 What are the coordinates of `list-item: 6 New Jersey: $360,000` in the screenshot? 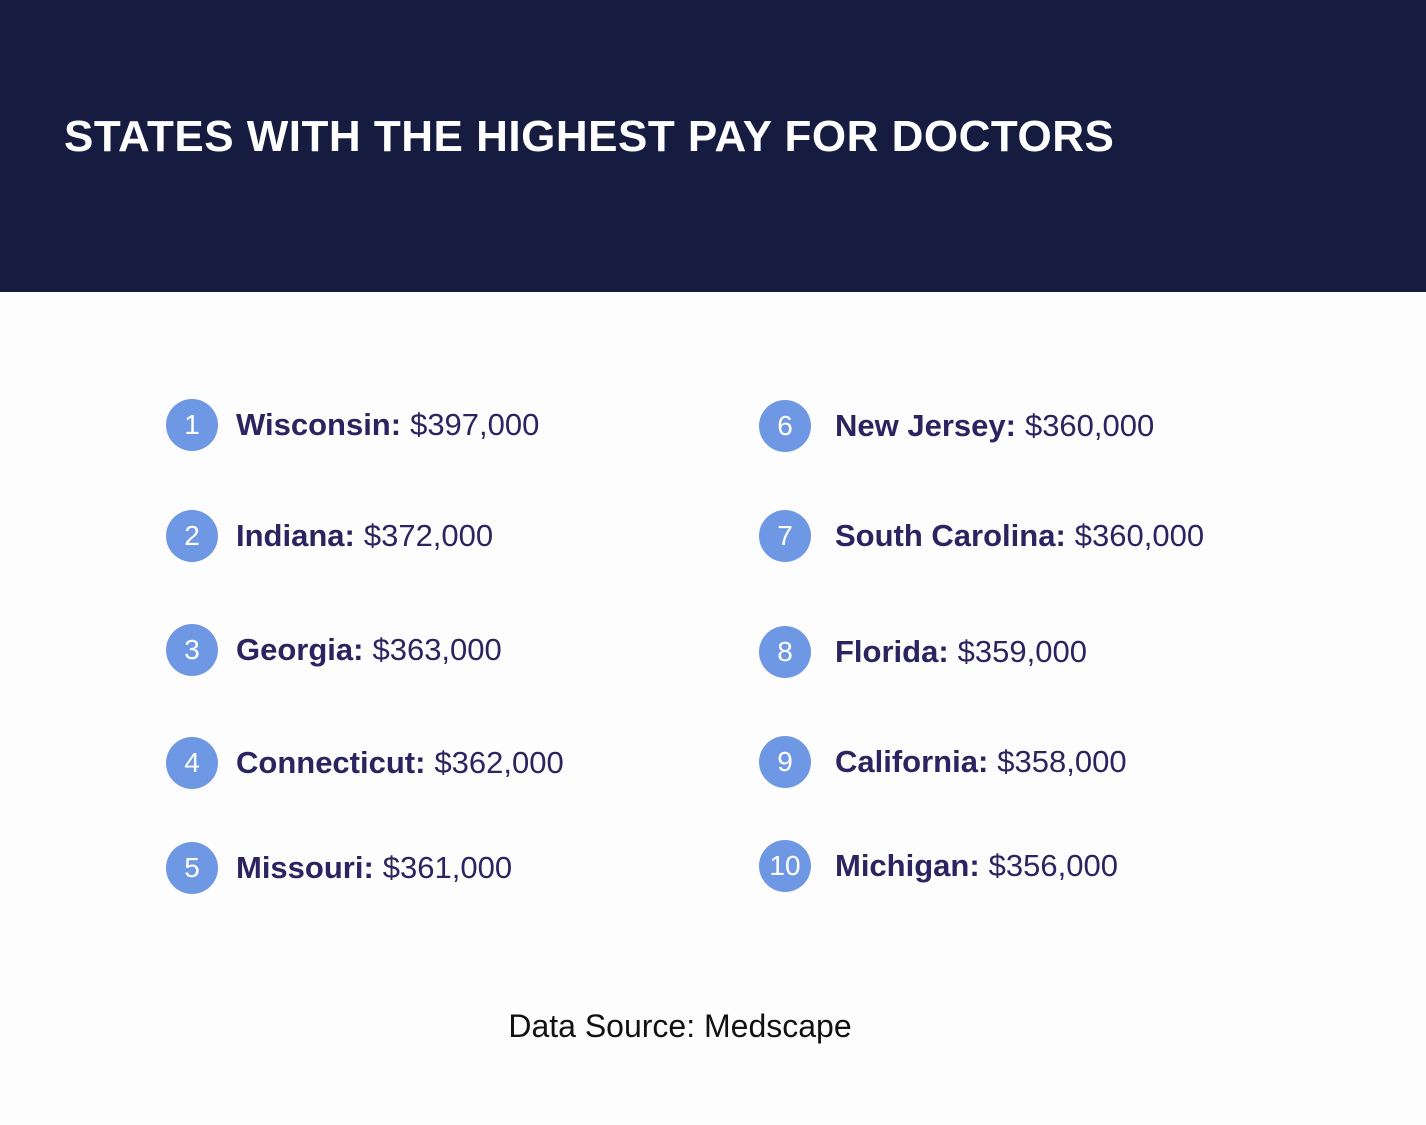 It's located at (956, 426).